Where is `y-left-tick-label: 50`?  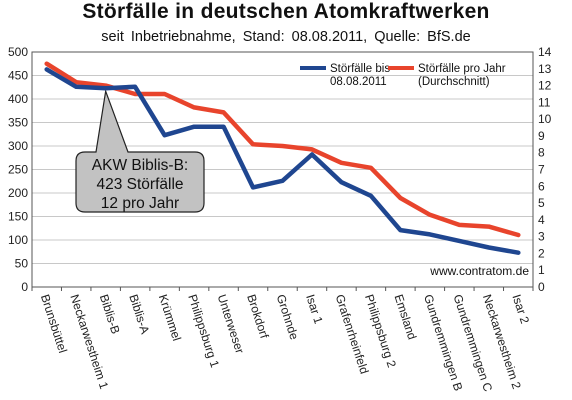
y-left-tick-label: 50 is located at coordinates (22, 264).